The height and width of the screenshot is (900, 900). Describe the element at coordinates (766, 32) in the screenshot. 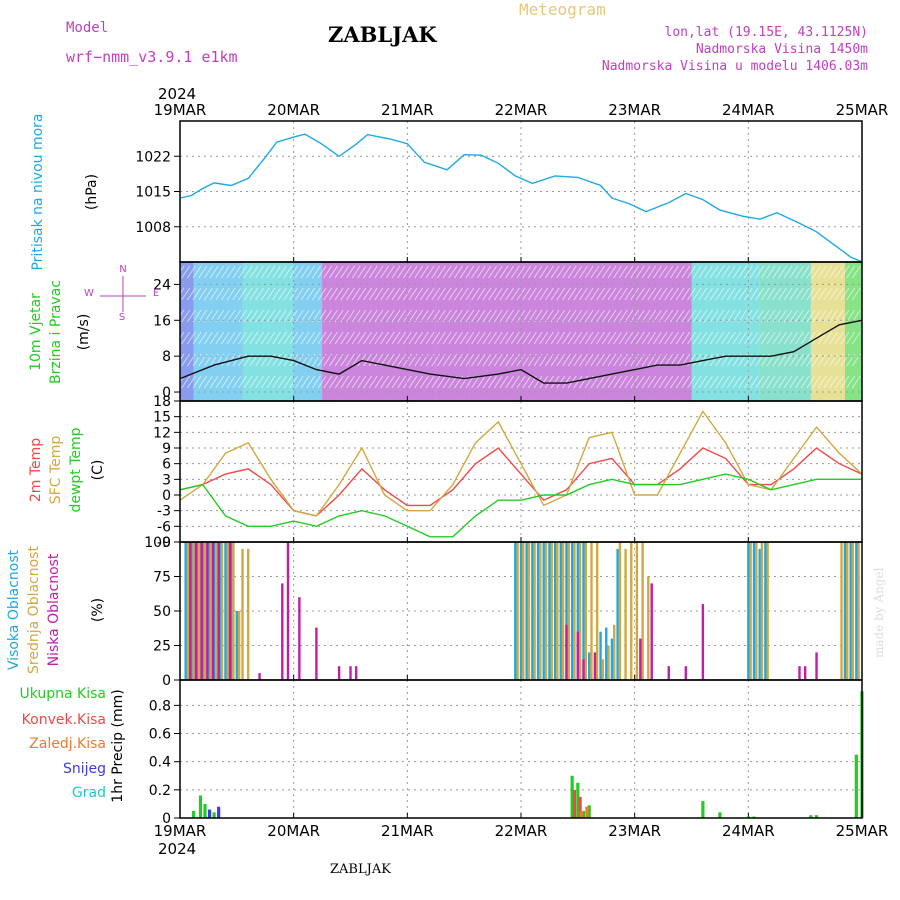

I see `coords-label: lon,lat (19.15E, 43.1125N)` at that location.